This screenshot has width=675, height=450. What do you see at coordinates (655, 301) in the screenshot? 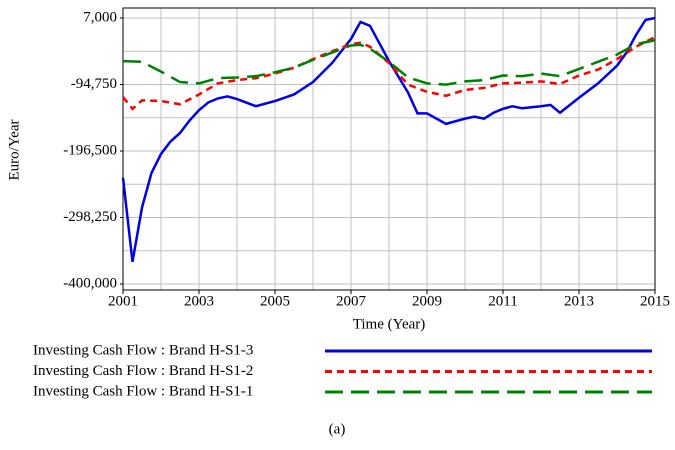
I see `x-tick-label: 2015` at bounding box center [655, 301].